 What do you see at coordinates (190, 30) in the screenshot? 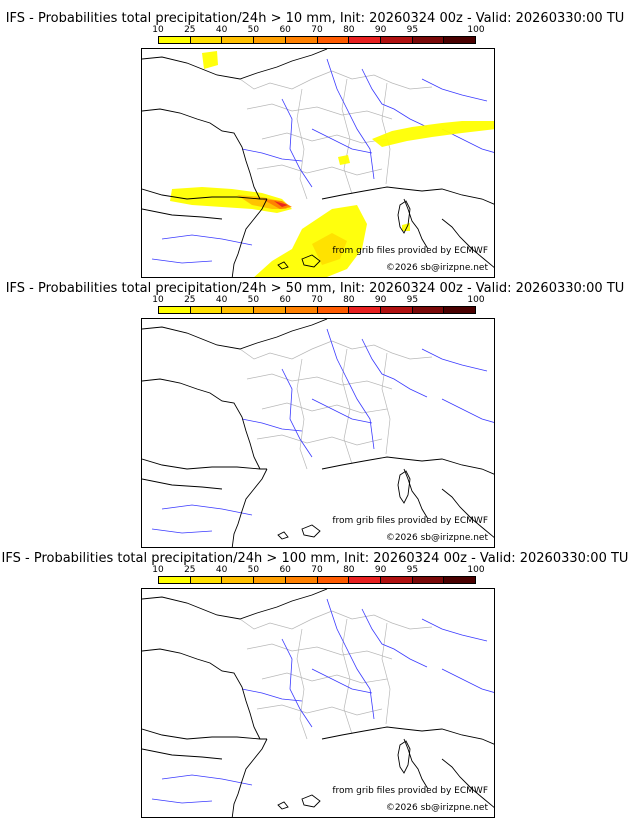
I see `colorbar-tick-label: 25` at bounding box center [190, 30].